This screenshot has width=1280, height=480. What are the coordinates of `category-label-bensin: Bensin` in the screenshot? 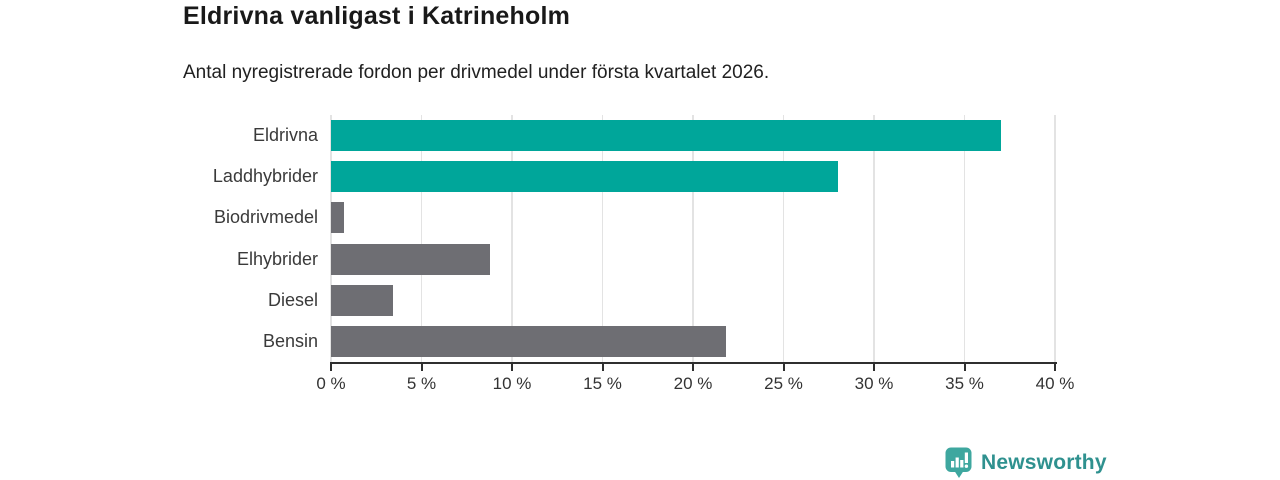 It's located at (290, 341).